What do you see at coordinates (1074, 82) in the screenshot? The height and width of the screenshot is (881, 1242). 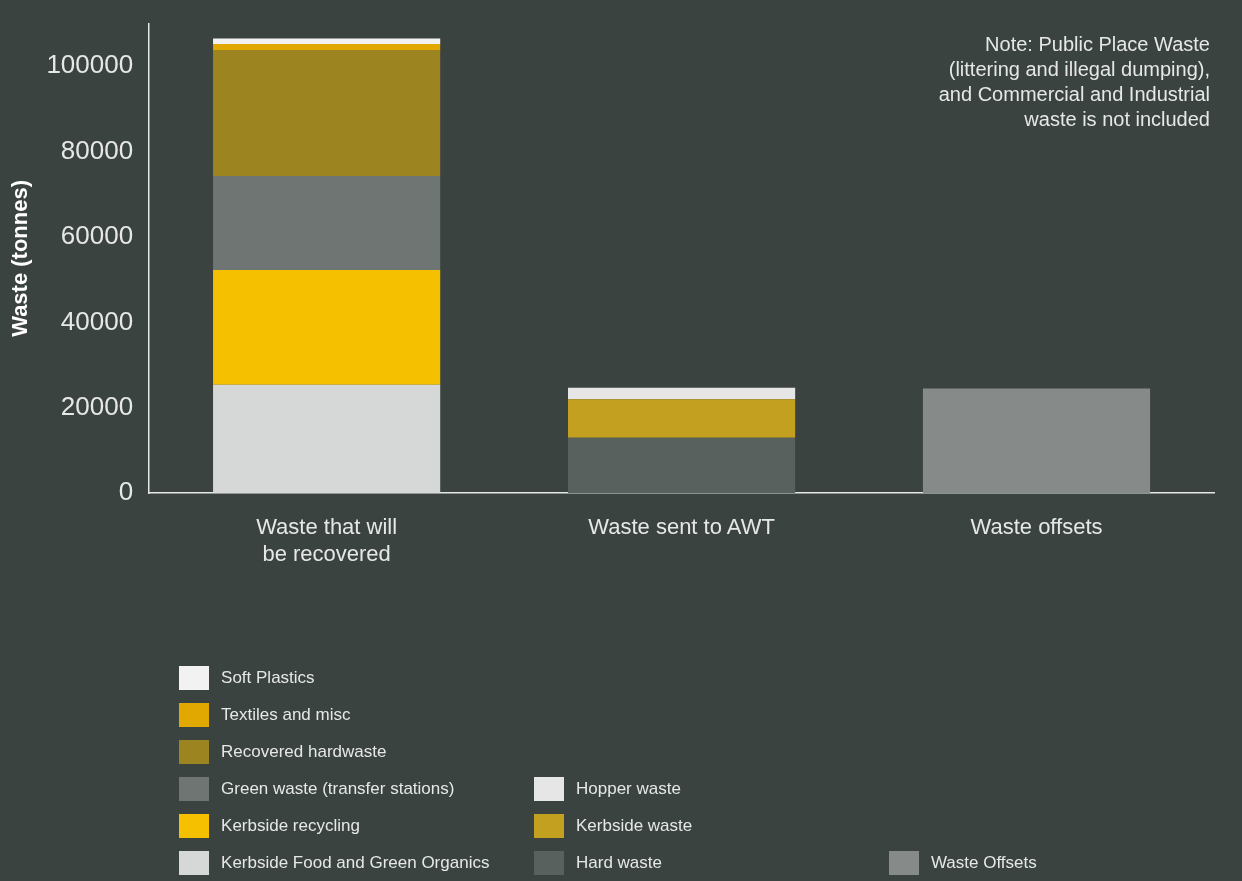 I see `annotation: Note: Public Place Waste (littering and illegal dumping), and Commercial and Industrial waste is not included` at bounding box center [1074, 82].